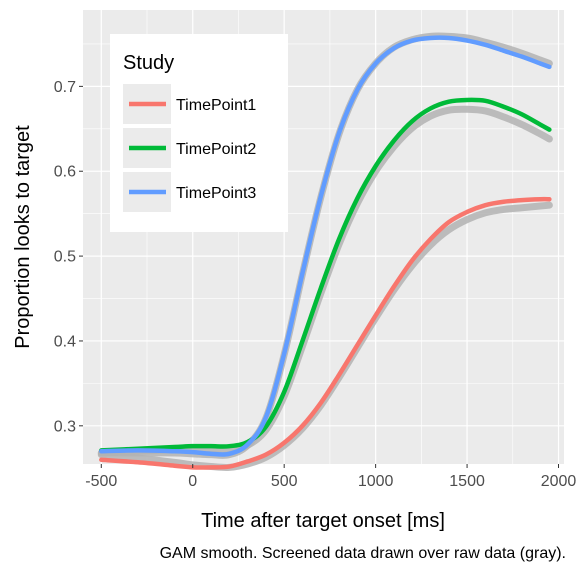  Describe the element at coordinates (216, 193) in the screenshot. I see `legend-label-timepoint3: TimePoint3` at that location.